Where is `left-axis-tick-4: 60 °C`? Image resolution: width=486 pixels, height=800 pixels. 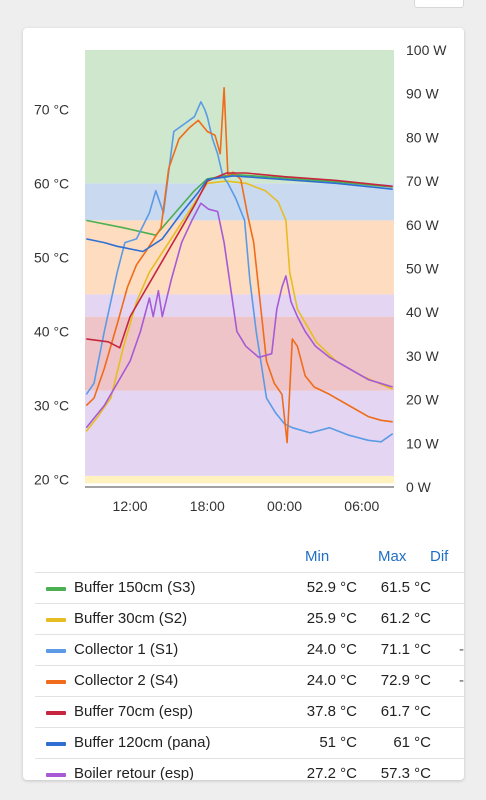 left-axis-tick-4: 60 °C is located at coordinates (51, 183).